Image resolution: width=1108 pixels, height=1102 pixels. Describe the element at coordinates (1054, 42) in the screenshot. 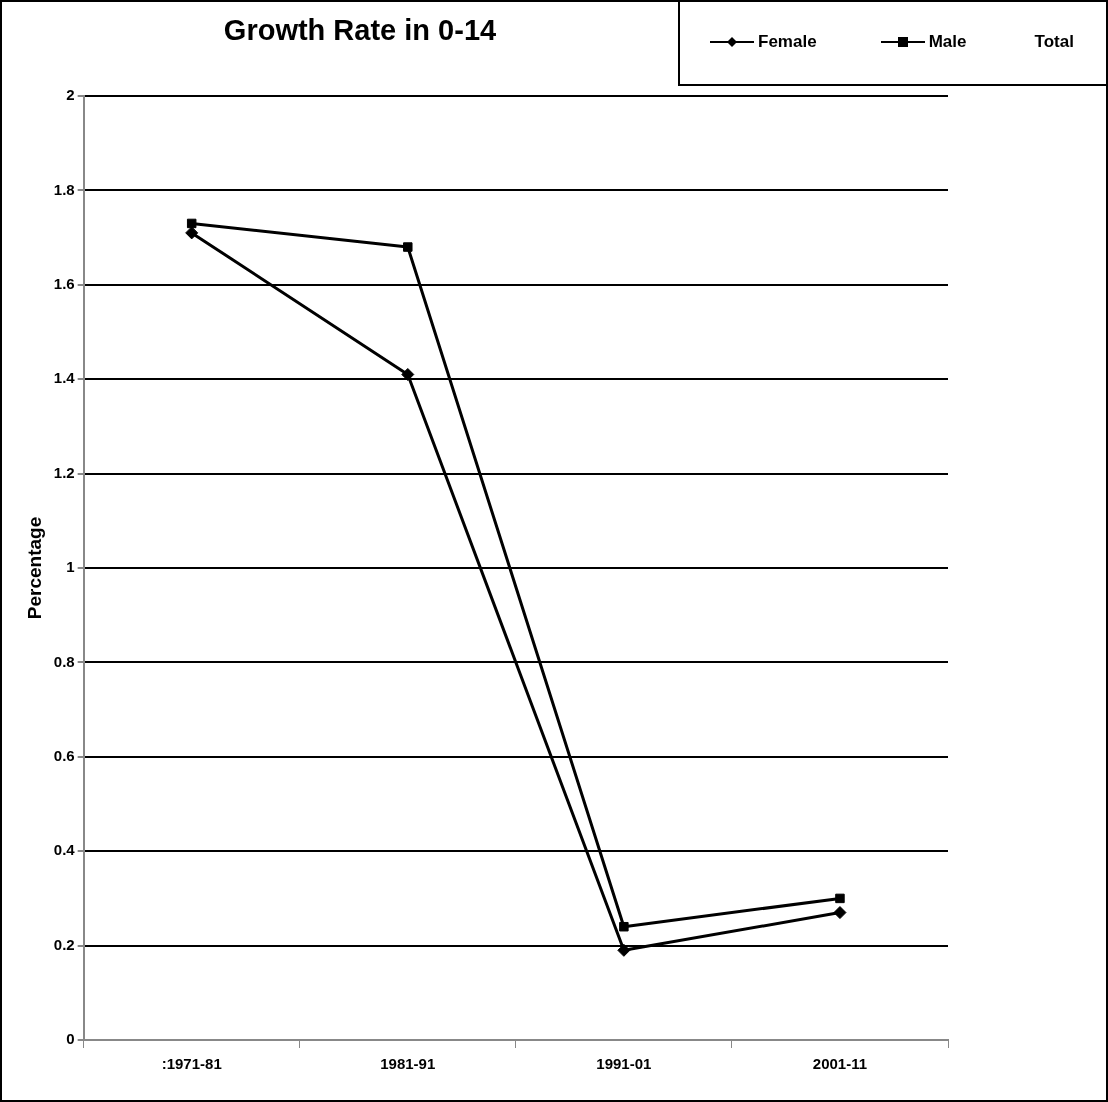

I see `text: Total` at that location.